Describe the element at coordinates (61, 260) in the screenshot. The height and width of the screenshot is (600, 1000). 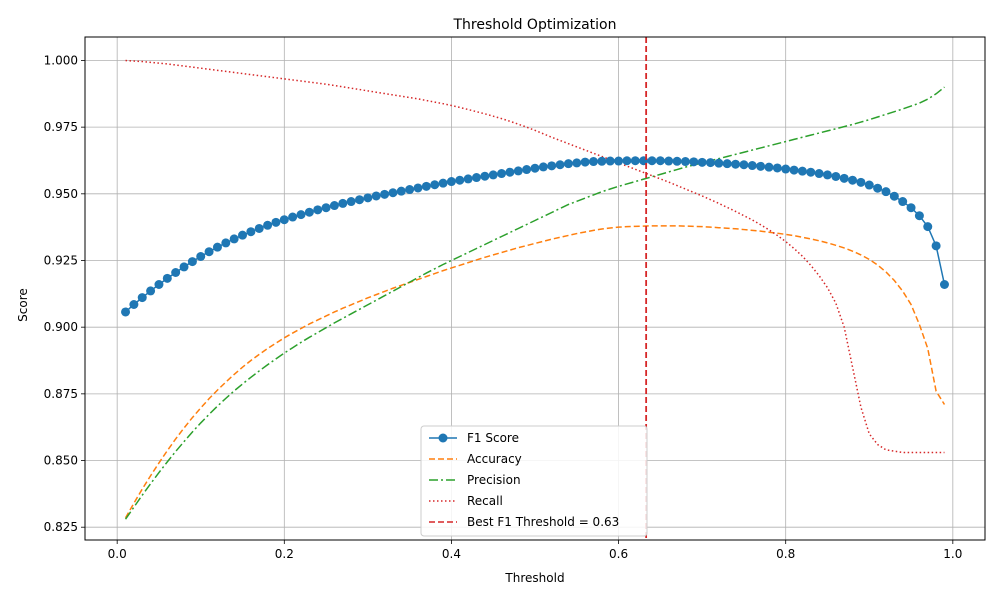
I see `y-tick-label: 0.925` at that location.